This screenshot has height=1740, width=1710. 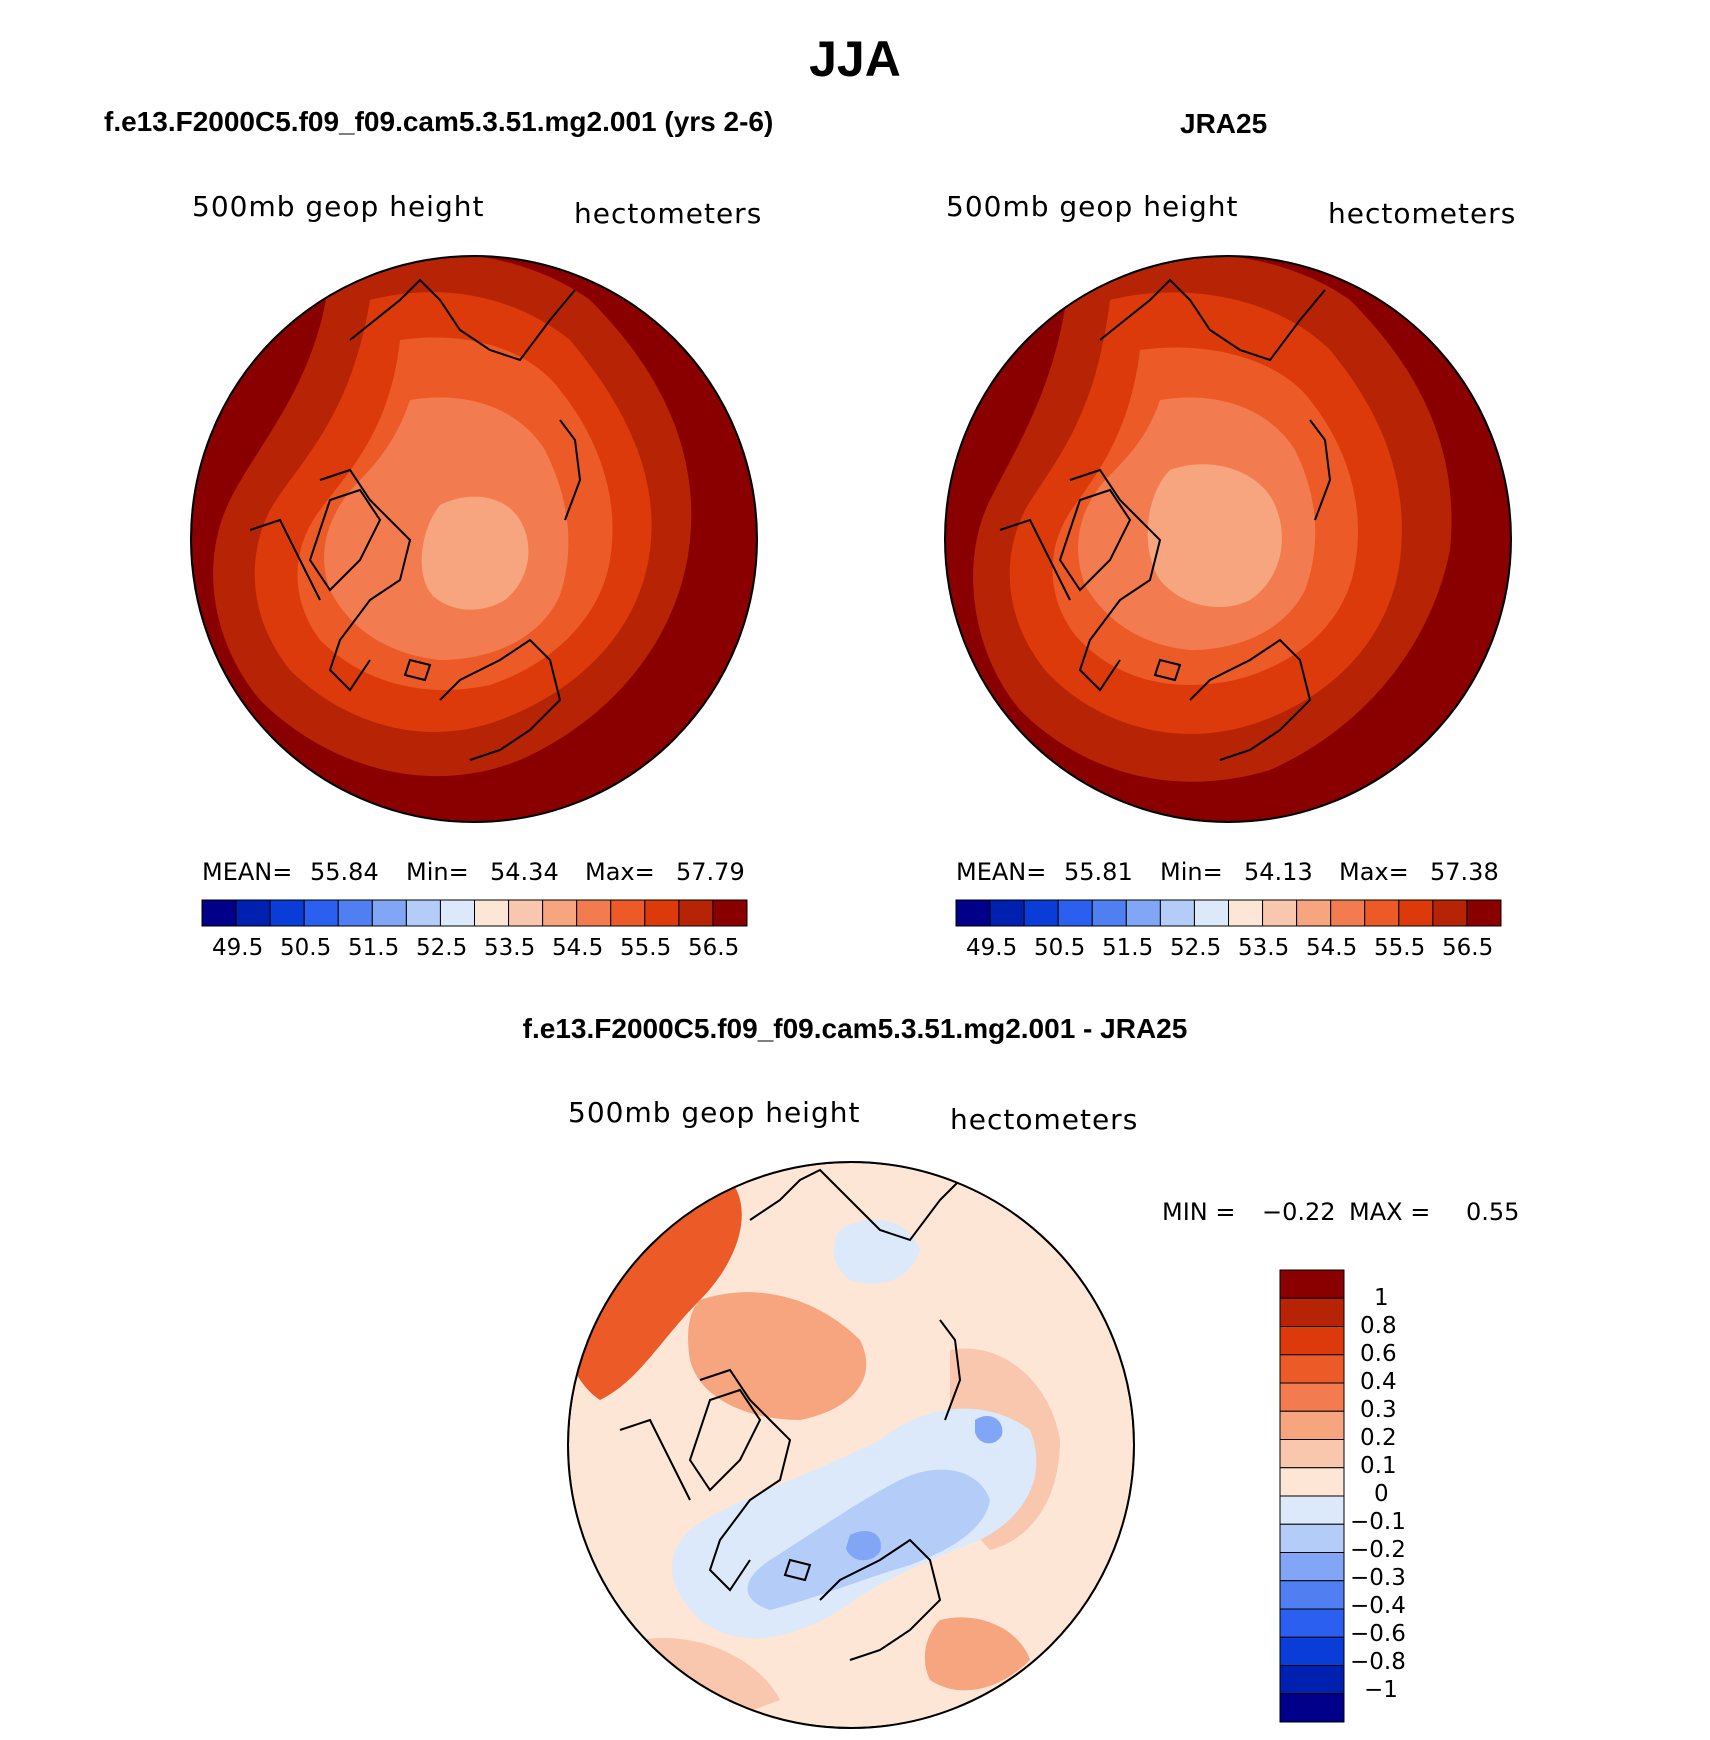 I want to click on model-min-label: Min=, so click(x=437, y=872).